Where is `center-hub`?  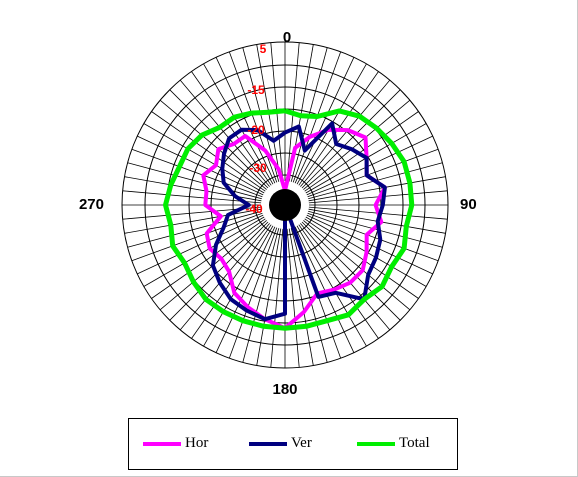 center-hub is located at coordinates (285, 205).